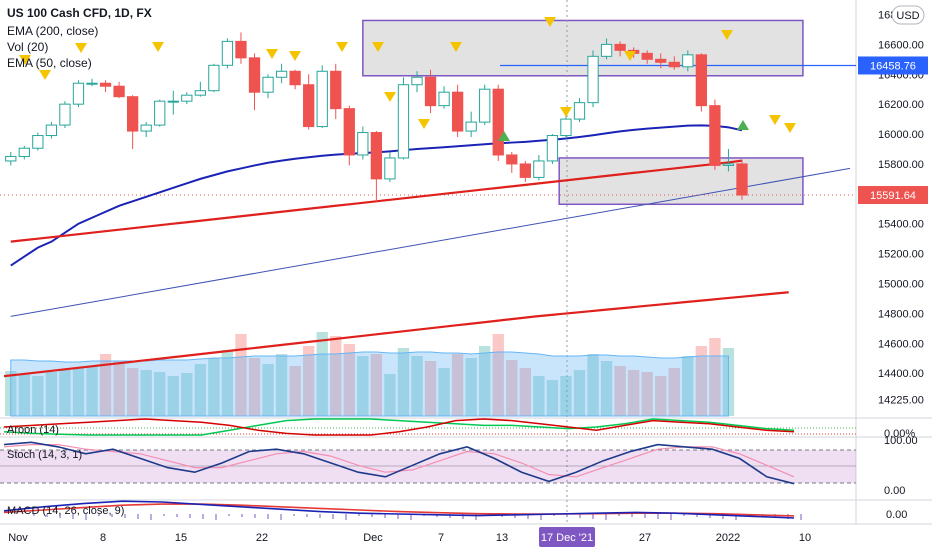 The image size is (932, 550). I want to click on currency-label: USD, so click(907, 16).